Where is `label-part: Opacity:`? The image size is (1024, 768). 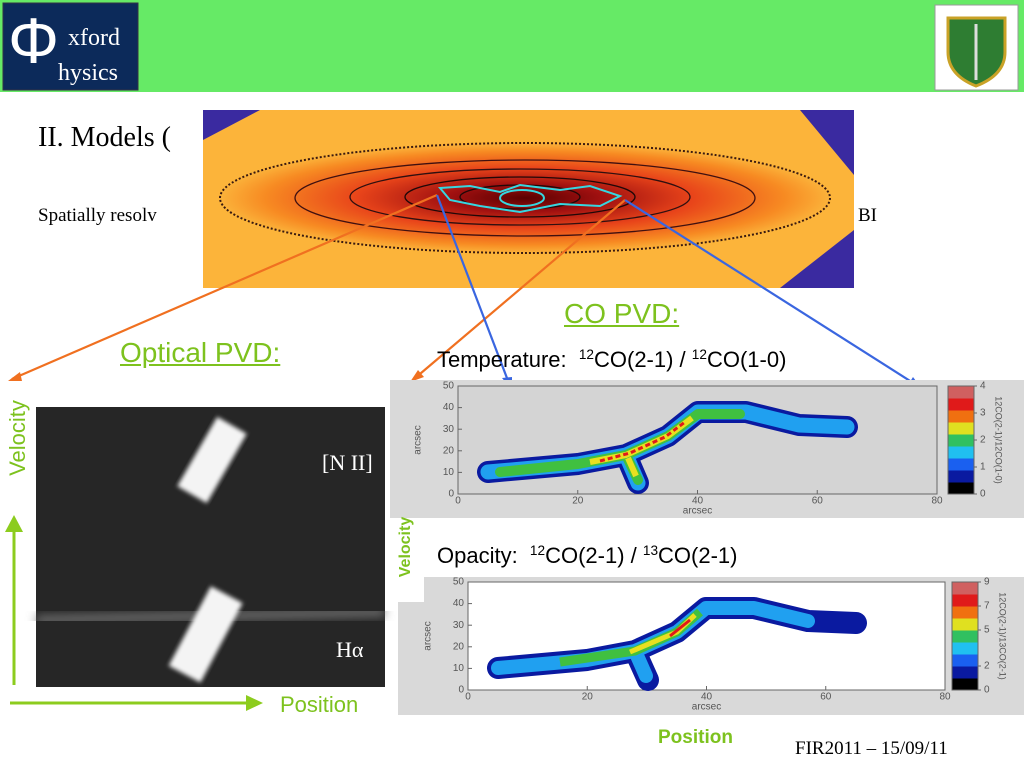
label-part: Opacity: is located at coordinates (483, 556).